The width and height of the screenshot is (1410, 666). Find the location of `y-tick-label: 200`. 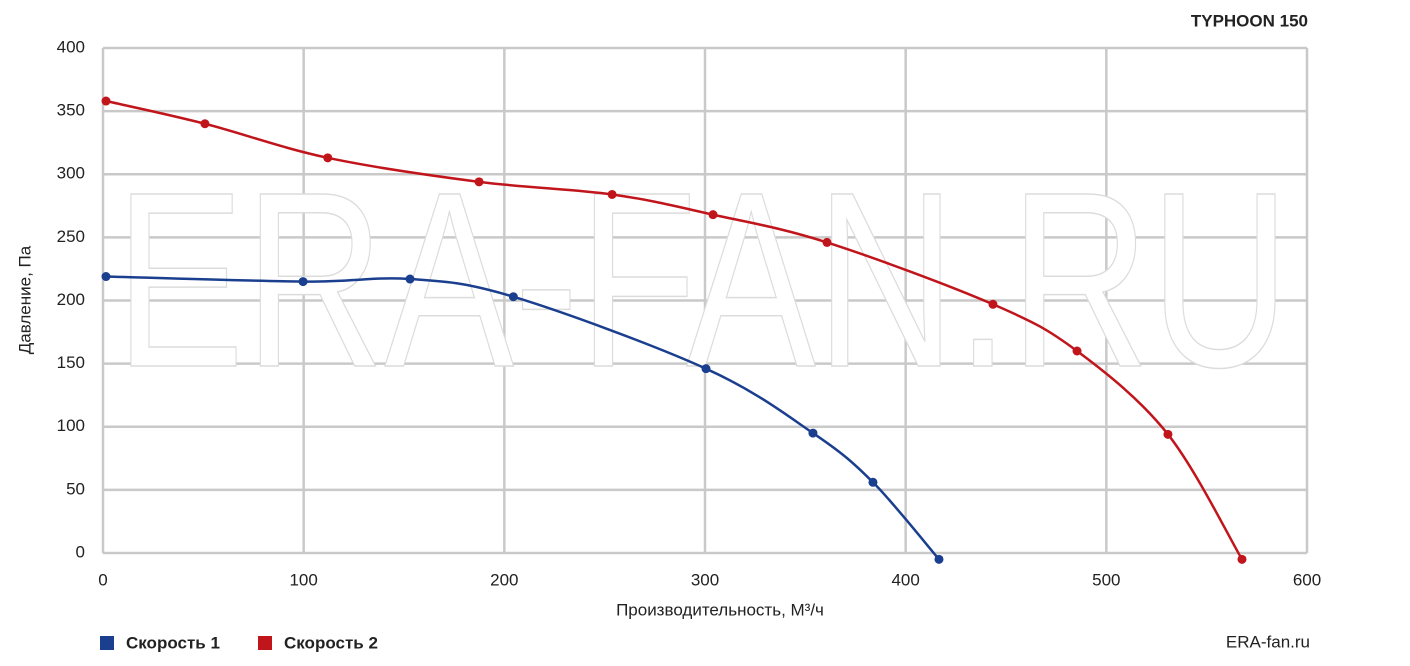

y-tick-label: 200 is located at coordinates (71, 299).